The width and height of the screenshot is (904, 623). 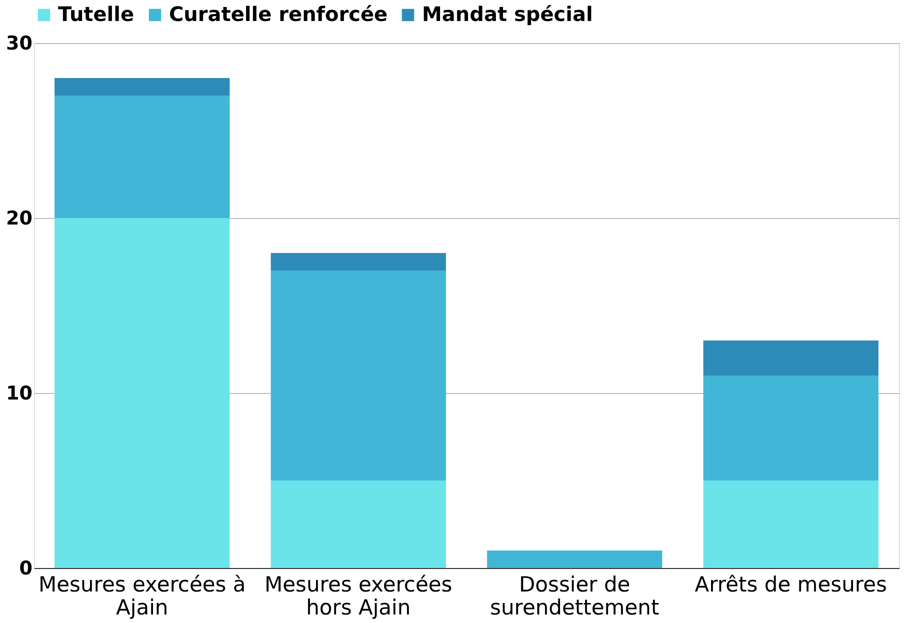 I want to click on legend-label: Mandat spécial, so click(x=507, y=14).